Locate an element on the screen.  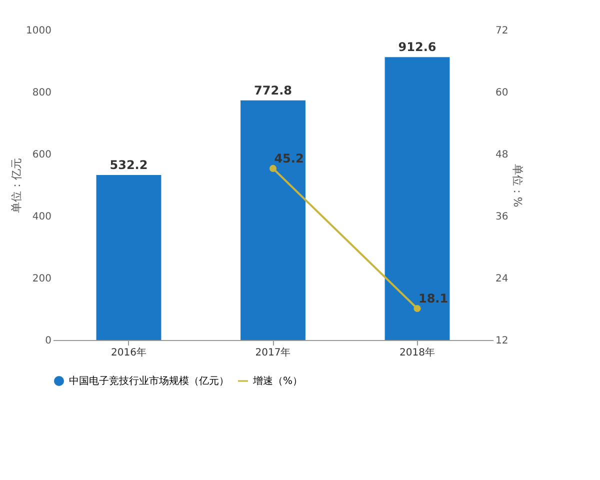
y2-tick-label: 12 is located at coordinates (502, 341).